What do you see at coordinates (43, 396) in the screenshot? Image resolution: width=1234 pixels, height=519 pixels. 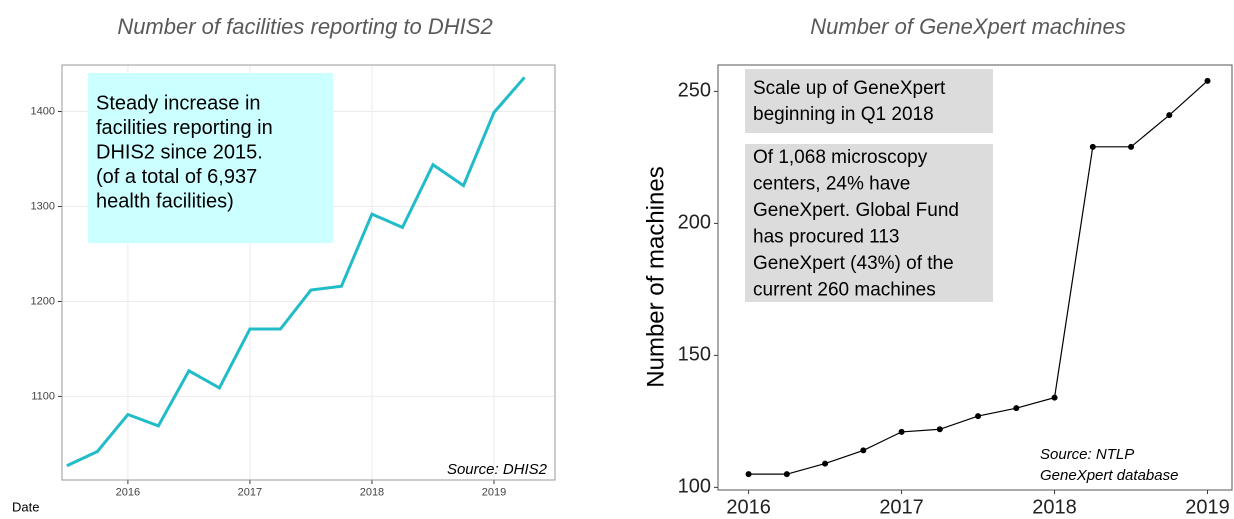 I see `y-tick-label: 1100` at bounding box center [43, 396].